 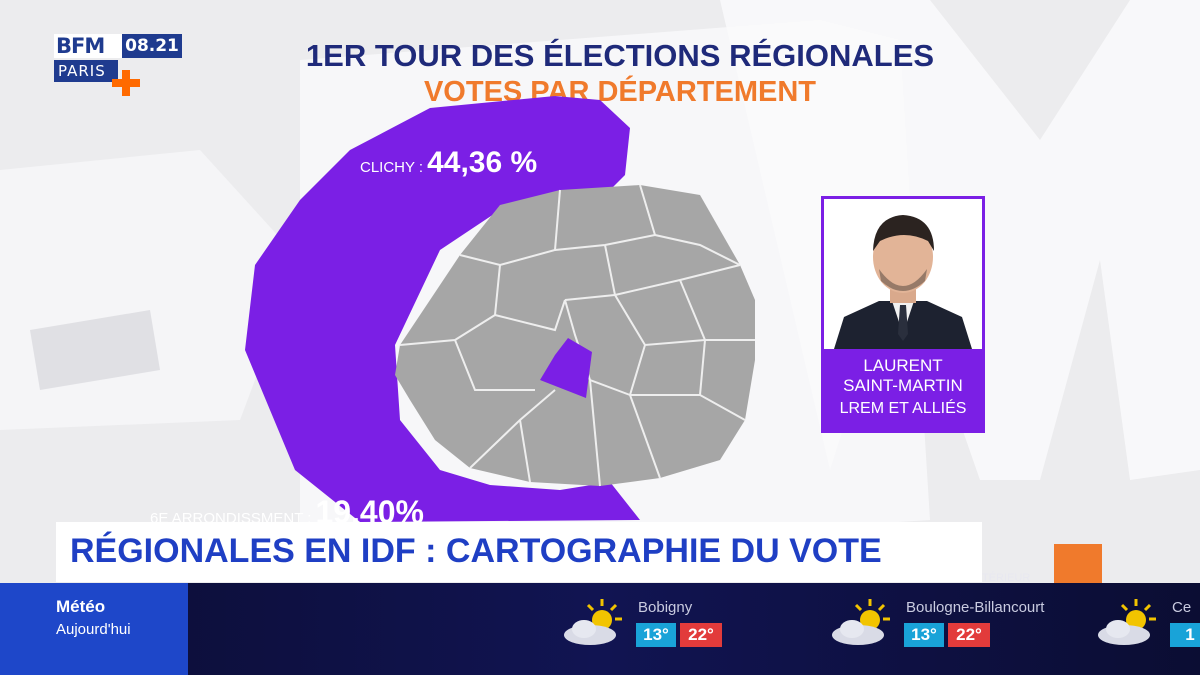 I want to click on logo-city: PARIS, so click(x=86, y=71).